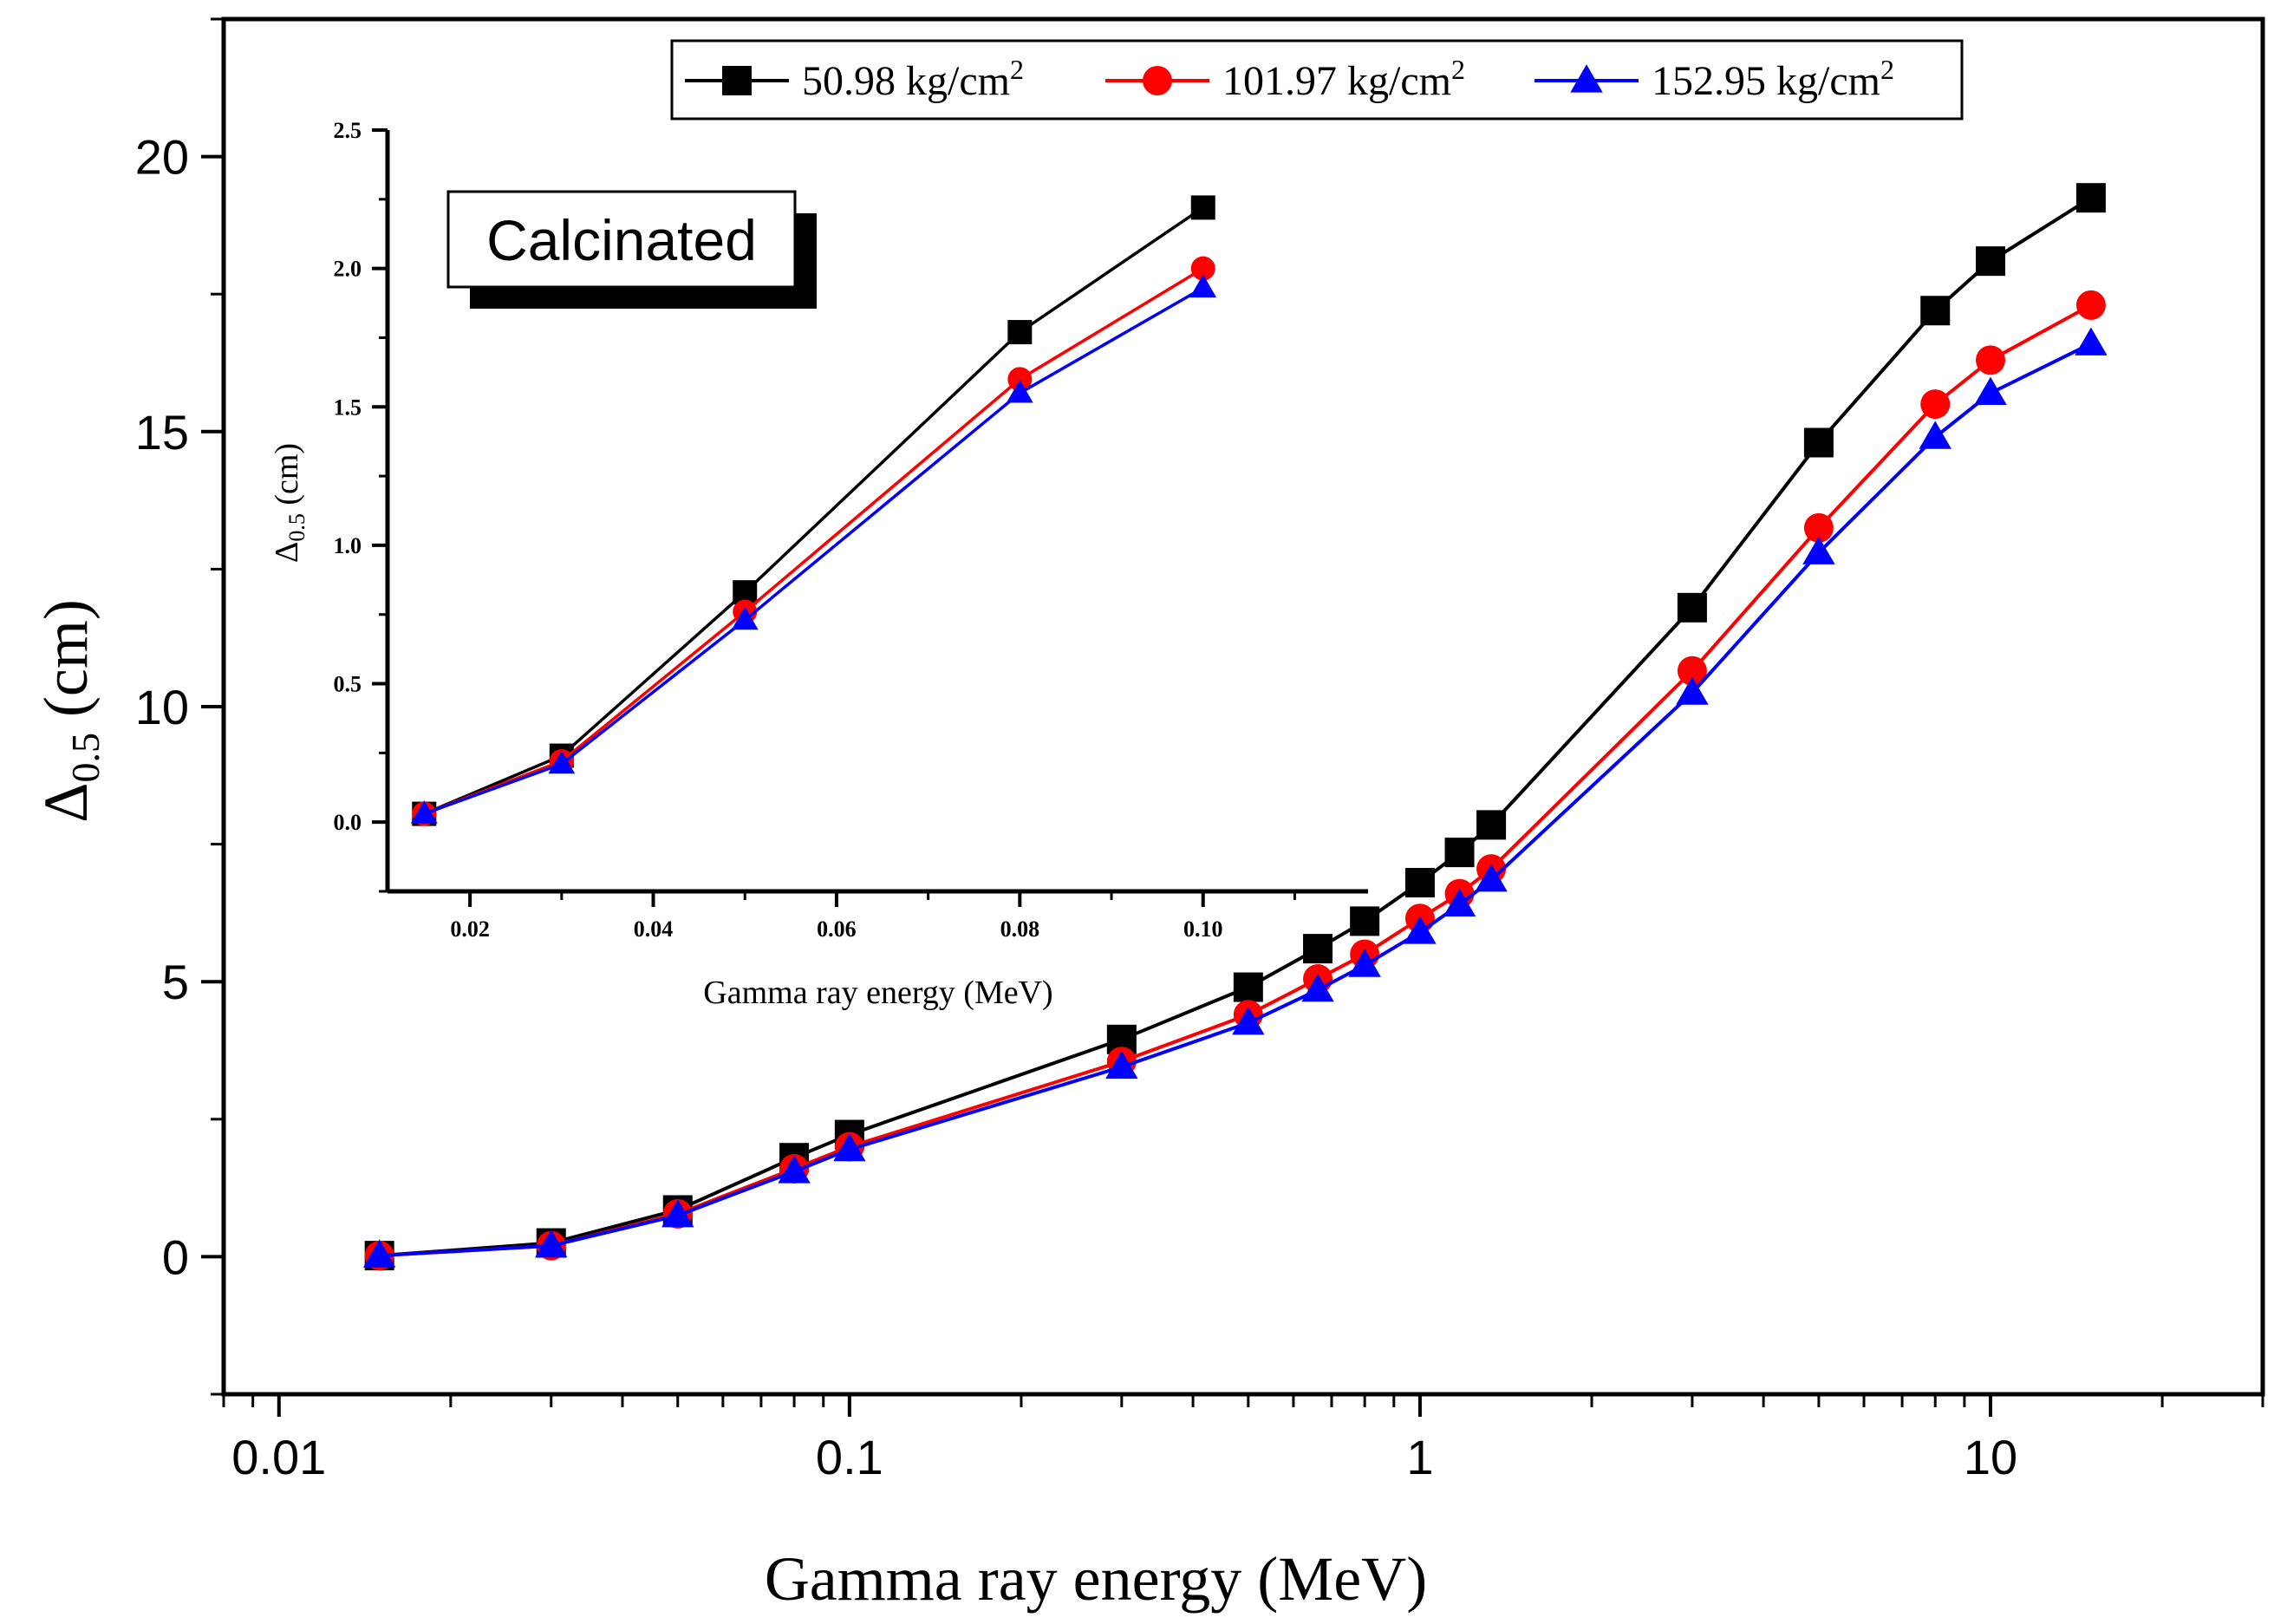 This screenshot has width=2274, height=1624. What do you see at coordinates (1157, 80) in the screenshot?
I see `legend-marker-circle` at bounding box center [1157, 80].